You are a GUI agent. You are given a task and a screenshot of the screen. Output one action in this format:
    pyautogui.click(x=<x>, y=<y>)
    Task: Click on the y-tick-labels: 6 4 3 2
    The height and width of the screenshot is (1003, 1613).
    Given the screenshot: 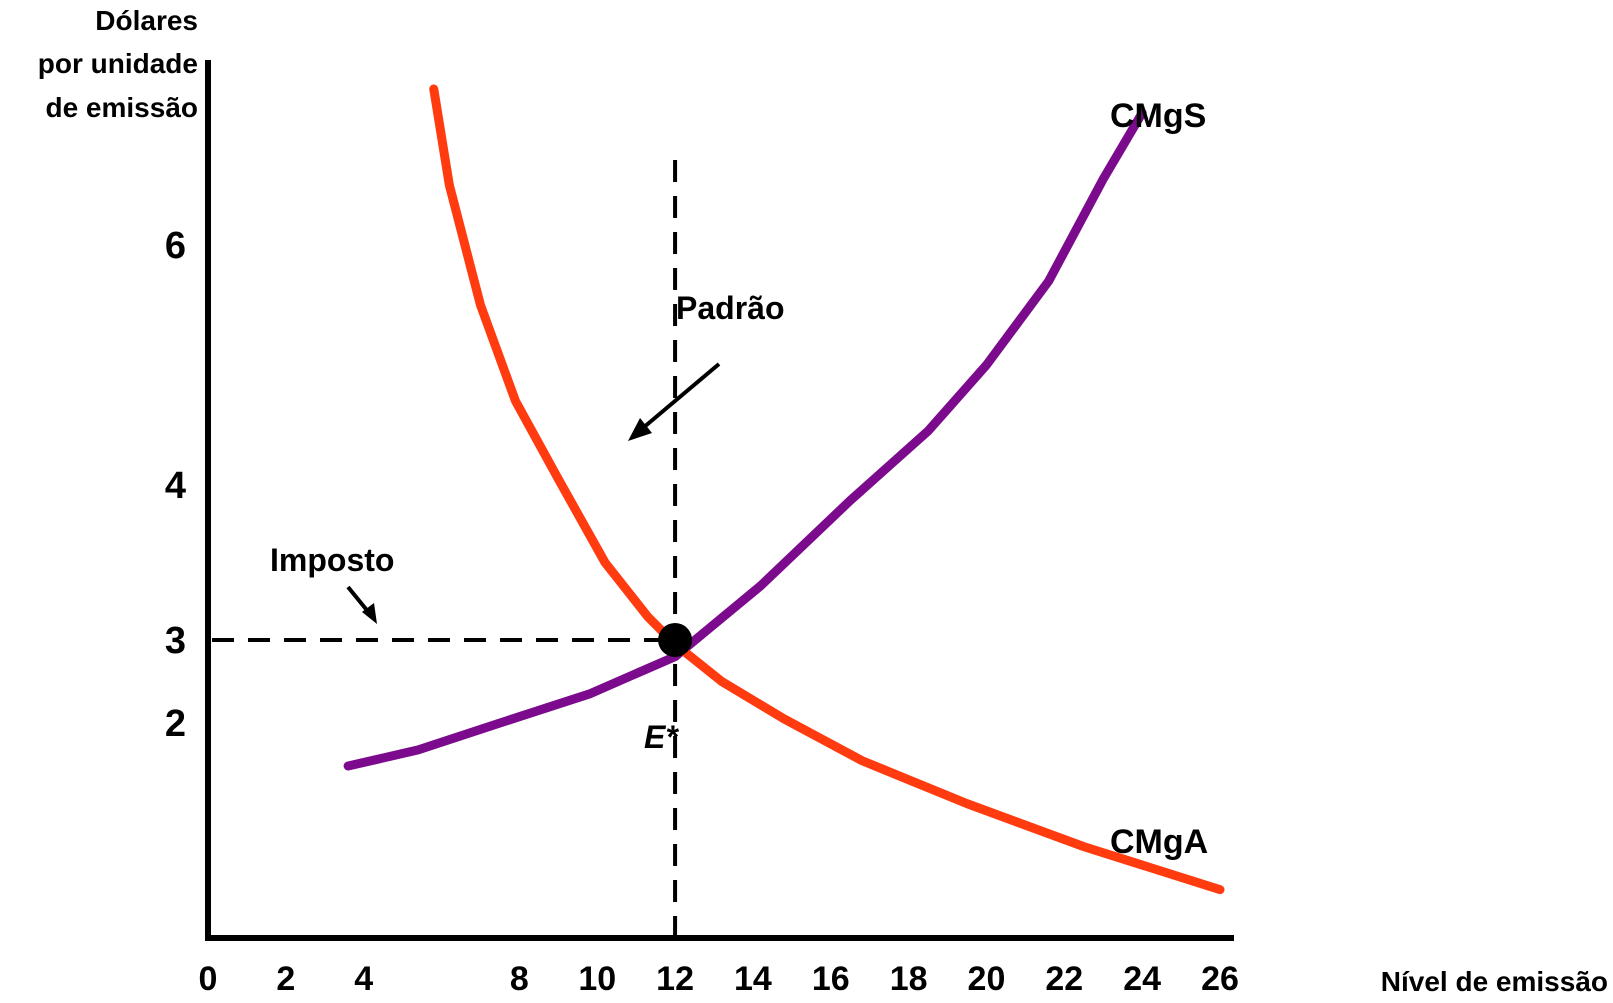 What is the action you would take?
    pyautogui.click(x=175, y=485)
    